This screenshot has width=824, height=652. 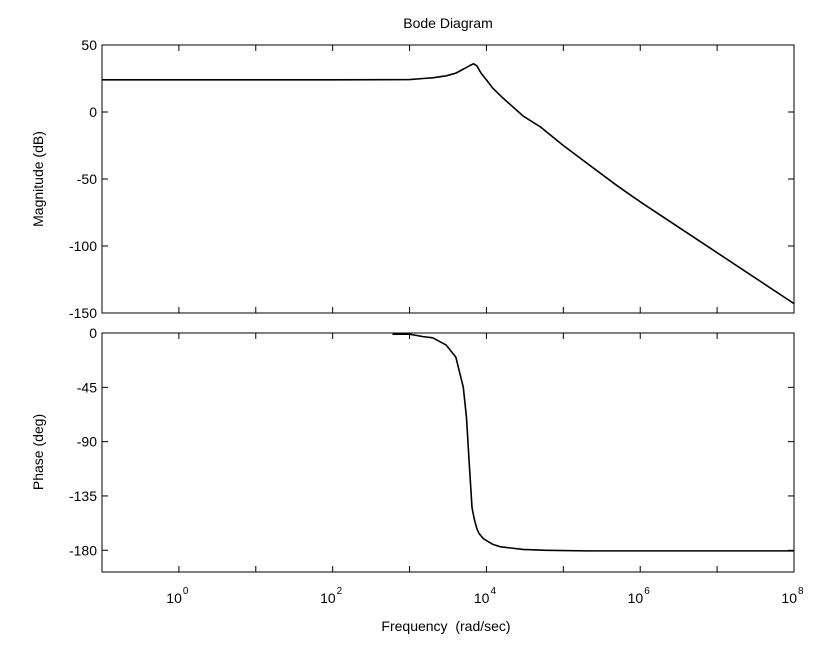 What do you see at coordinates (93, 112) in the screenshot?
I see `magnitude-y-tick-label: 0` at bounding box center [93, 112].